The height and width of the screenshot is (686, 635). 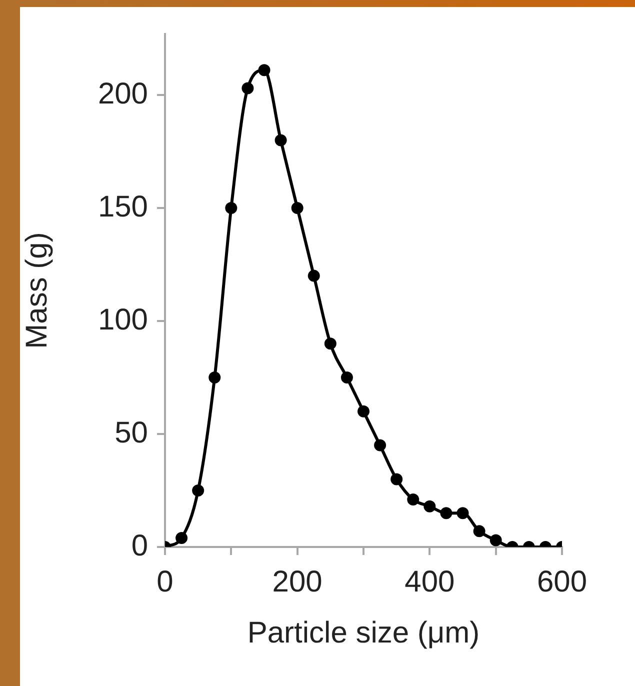 I want to click on y-tick-label: 150, so click(x=123, y=207).